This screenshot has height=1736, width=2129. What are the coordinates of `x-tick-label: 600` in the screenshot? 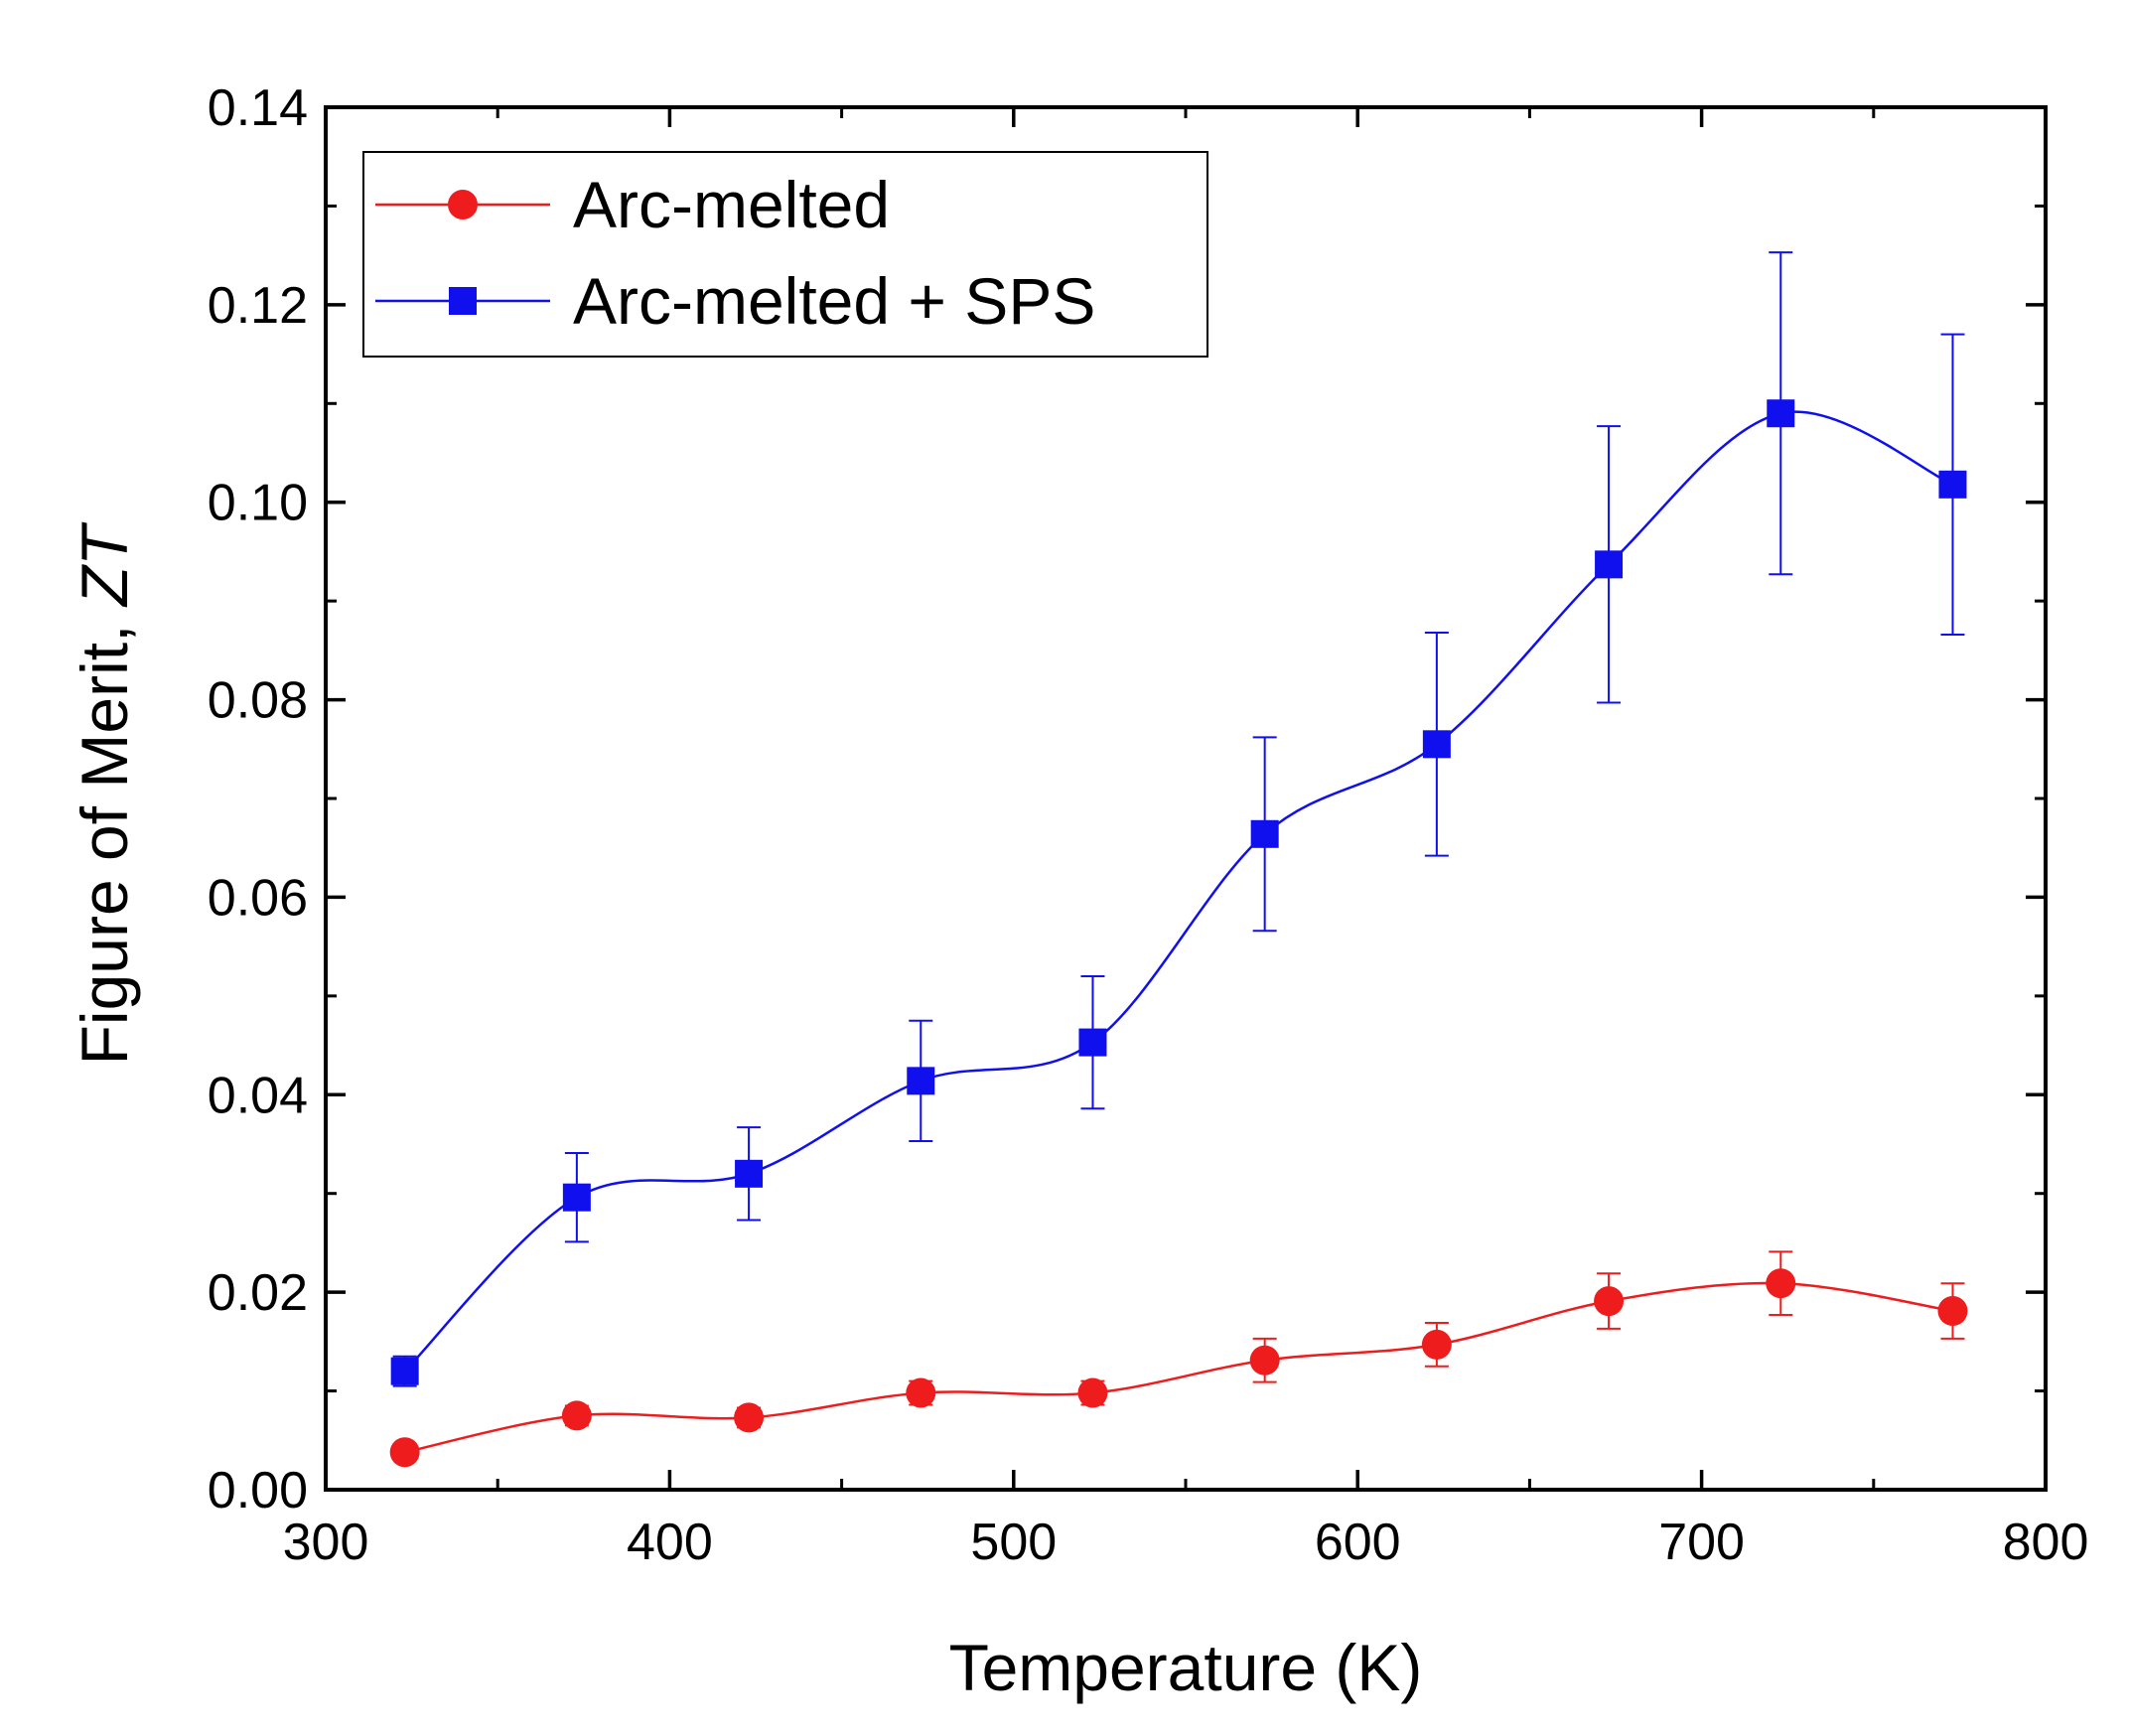 It's located at (1358, 1543).